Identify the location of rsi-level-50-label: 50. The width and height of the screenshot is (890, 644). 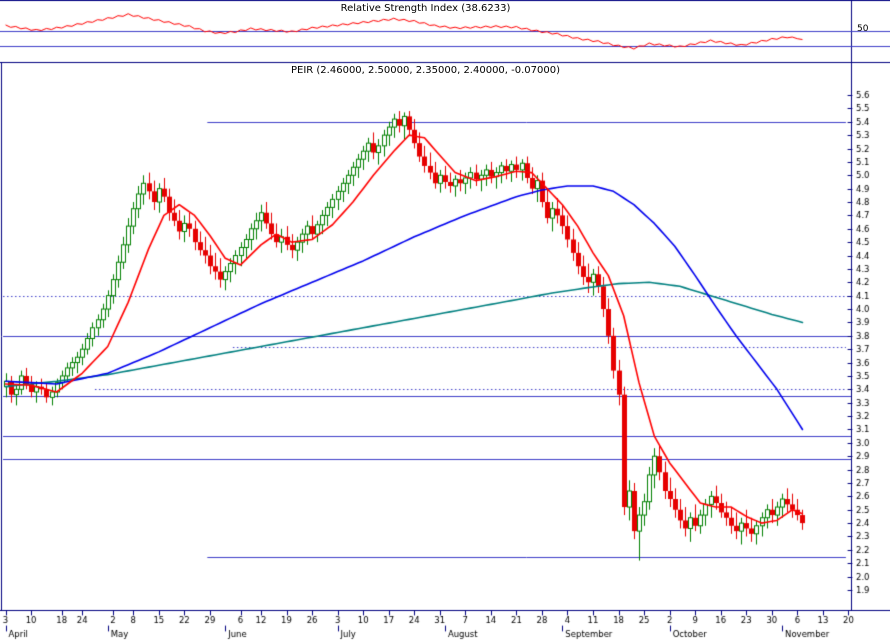
(863, 29).